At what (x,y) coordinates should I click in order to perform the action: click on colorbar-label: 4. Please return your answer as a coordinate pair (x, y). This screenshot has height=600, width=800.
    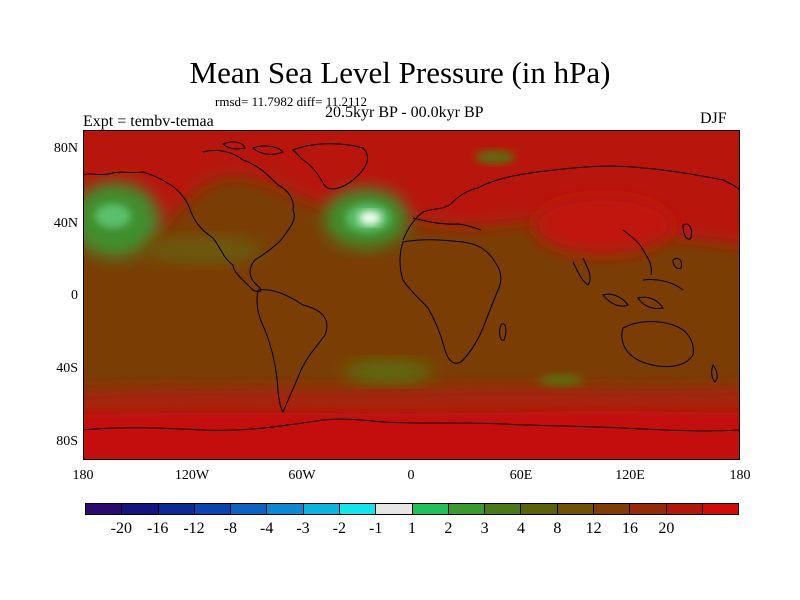
    Looking at the image, I should click on (521, 528).